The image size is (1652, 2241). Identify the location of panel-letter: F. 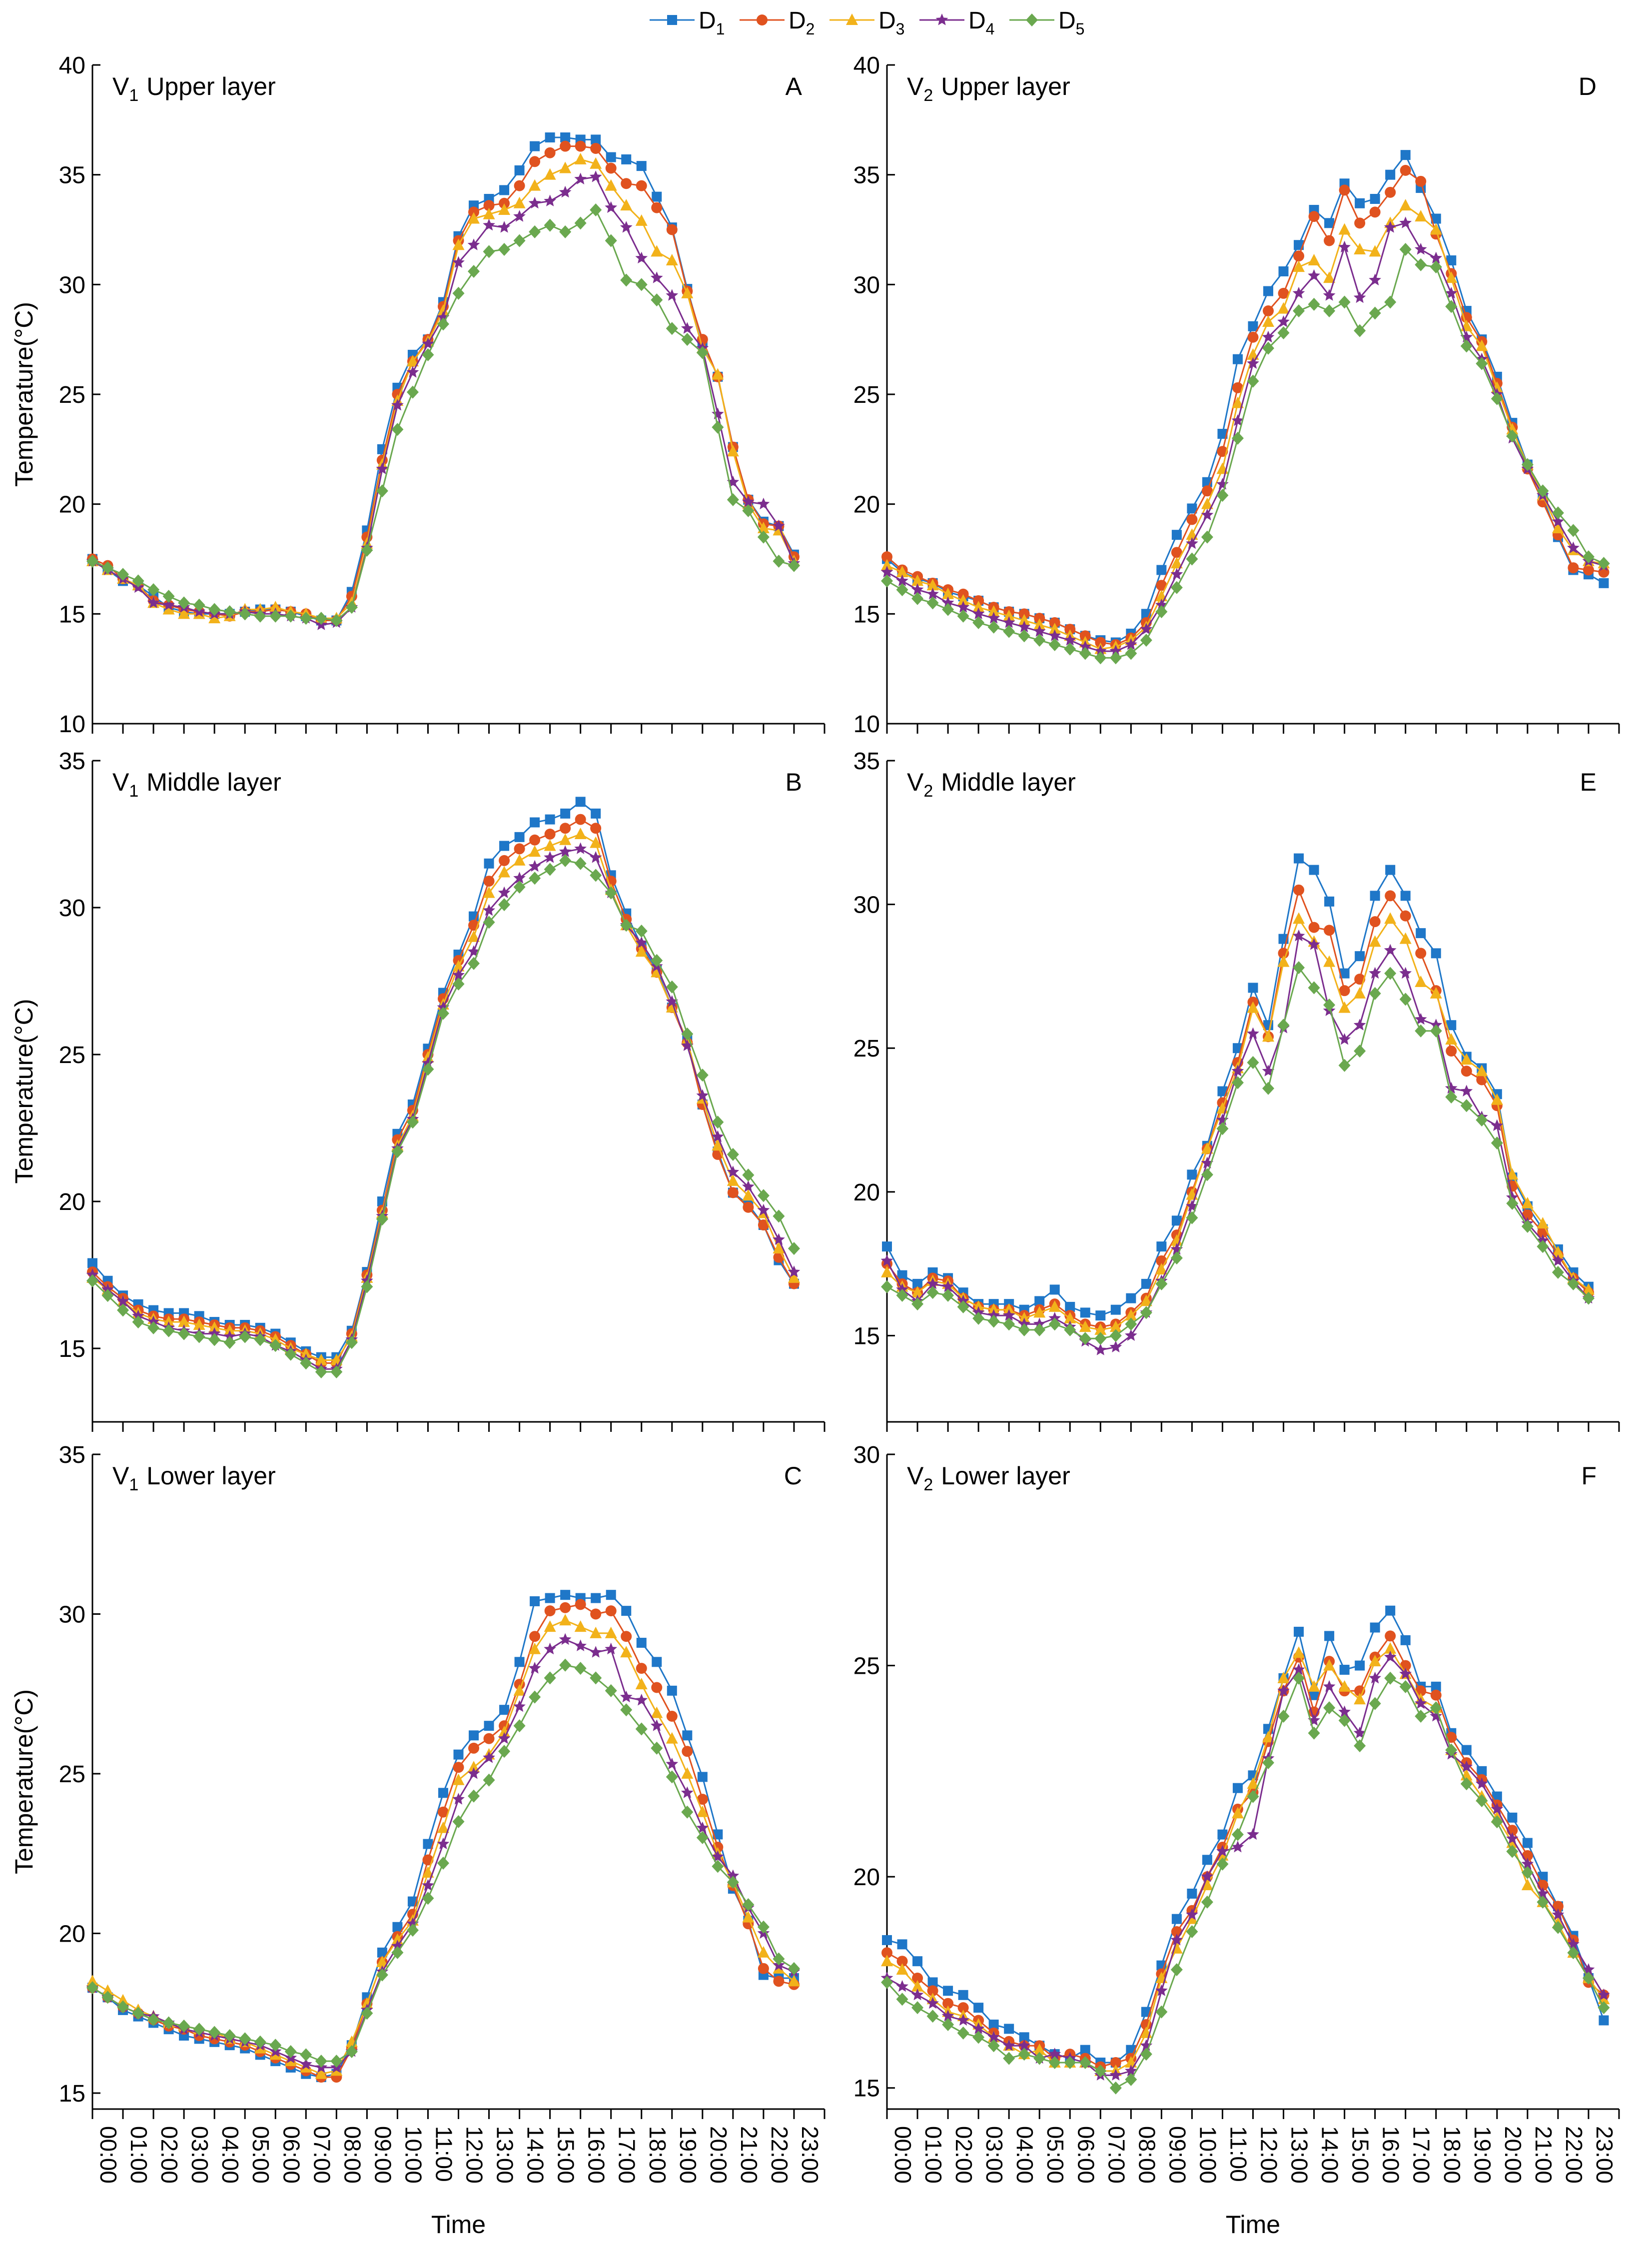
(1589, 1476).